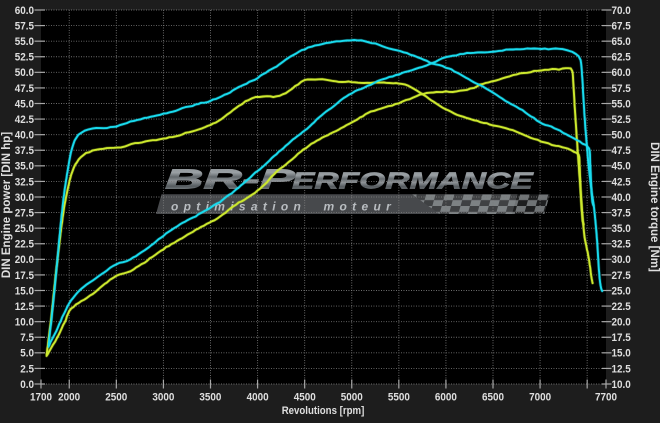 The width and height of the screenshot is (660, 423). What do you see at coordinates (540, 398) in the screenshot?
I see `svg-text: 7000` at bounding box center [540, 398].